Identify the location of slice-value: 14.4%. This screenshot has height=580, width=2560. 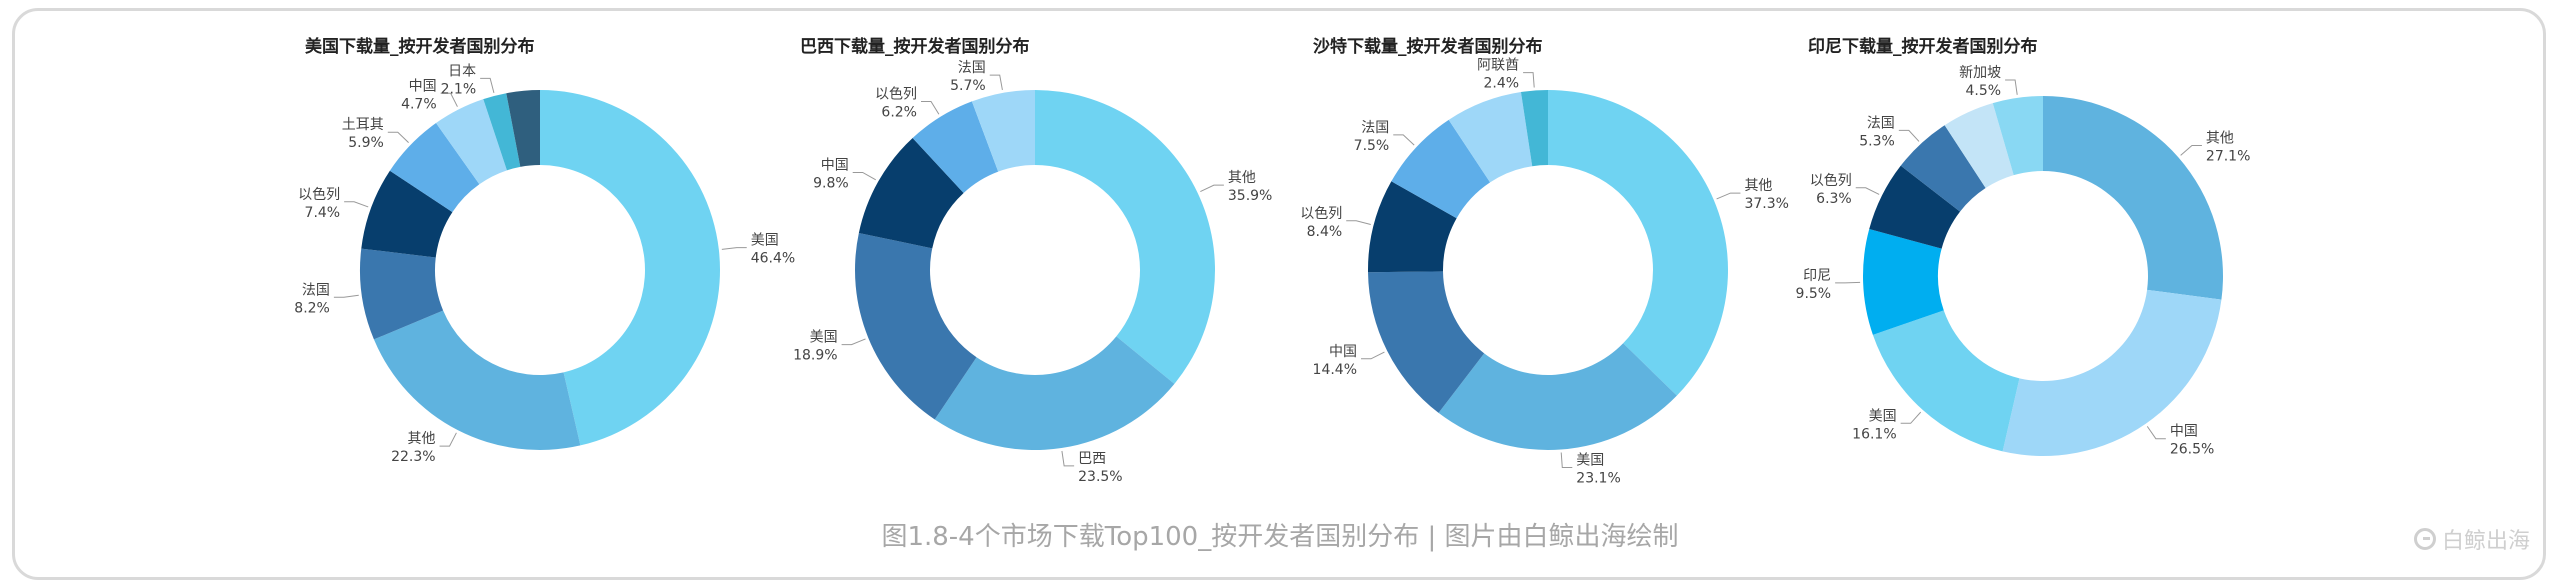
(1335, 370).